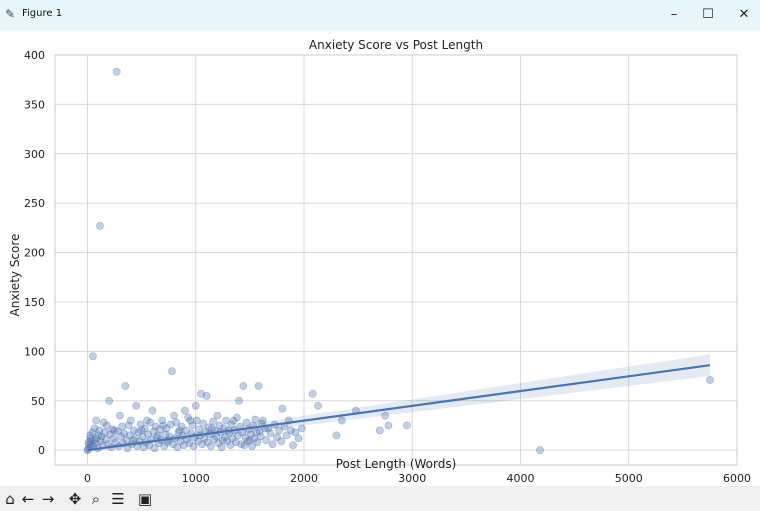  Describe the element at coordinates (10, 499) in the screenshot. I see `home-icon: ⌂` at that location.